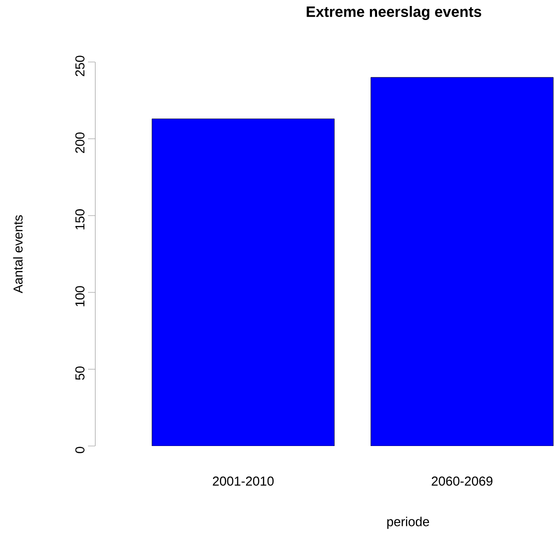 The image size is (554, 540). Describe the element at coordinates (18, 254) in the screenshot. I see `y-axis-title: Aantal events` at that location.